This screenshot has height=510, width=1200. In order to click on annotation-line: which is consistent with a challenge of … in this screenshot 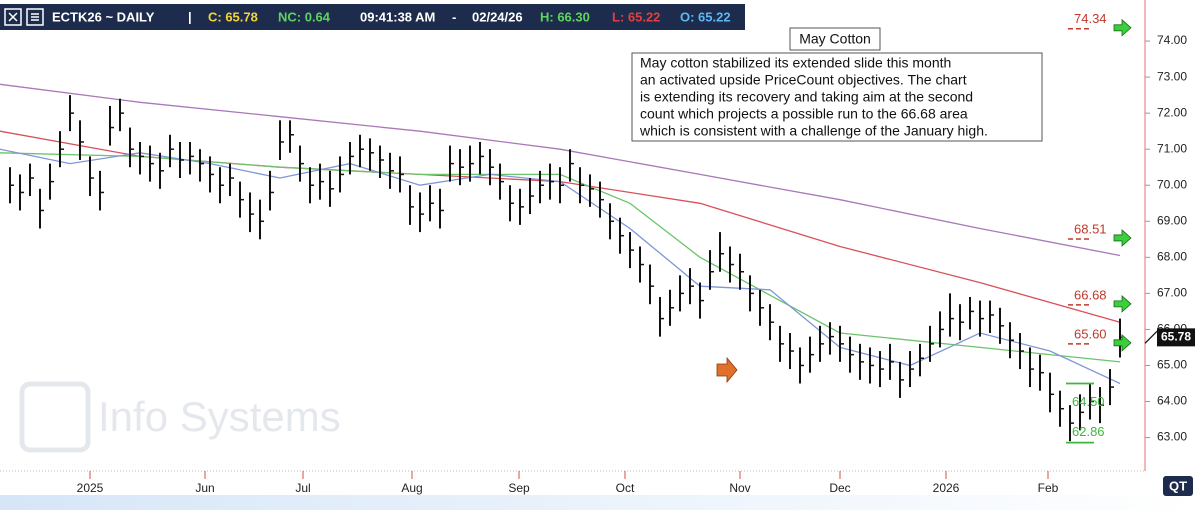, I will do `click(813, 131)`.